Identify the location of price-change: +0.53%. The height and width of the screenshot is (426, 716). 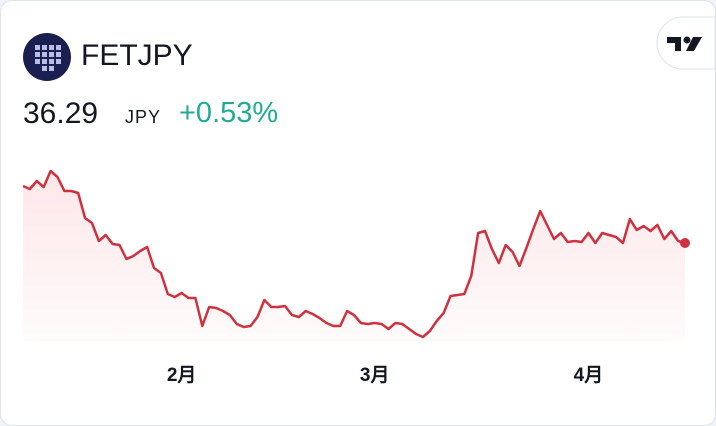
(229, 113).